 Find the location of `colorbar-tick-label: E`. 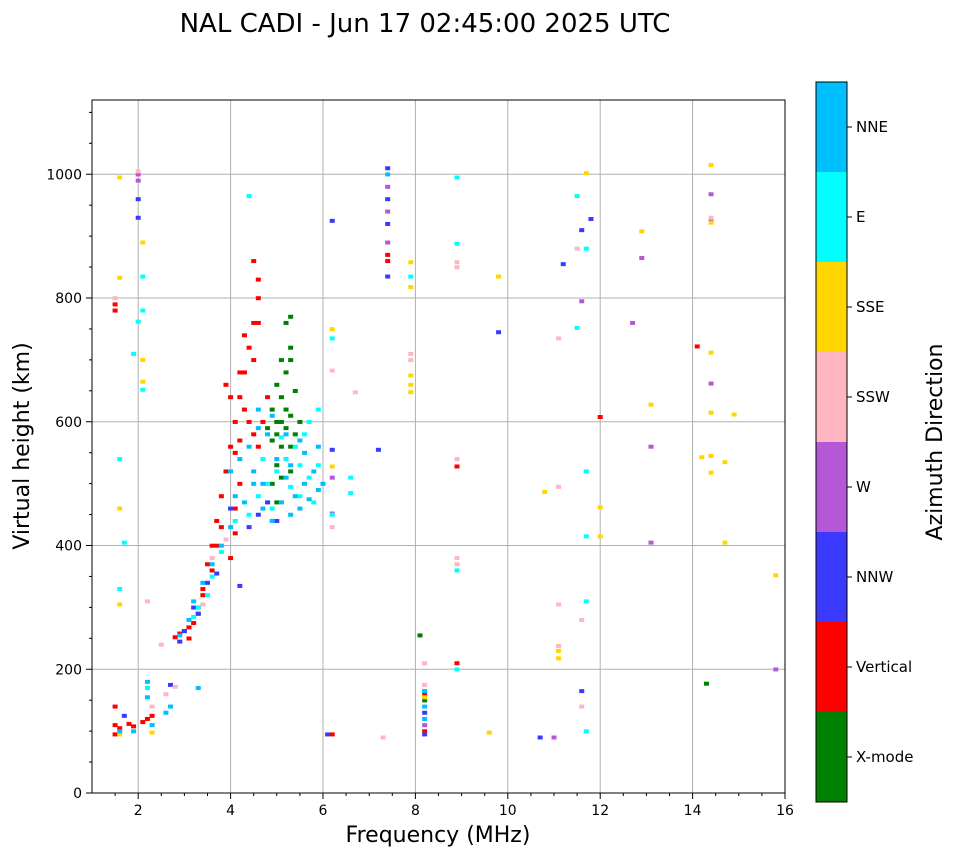

colorbar-tick-label: E is located at coordinates (860, 217).